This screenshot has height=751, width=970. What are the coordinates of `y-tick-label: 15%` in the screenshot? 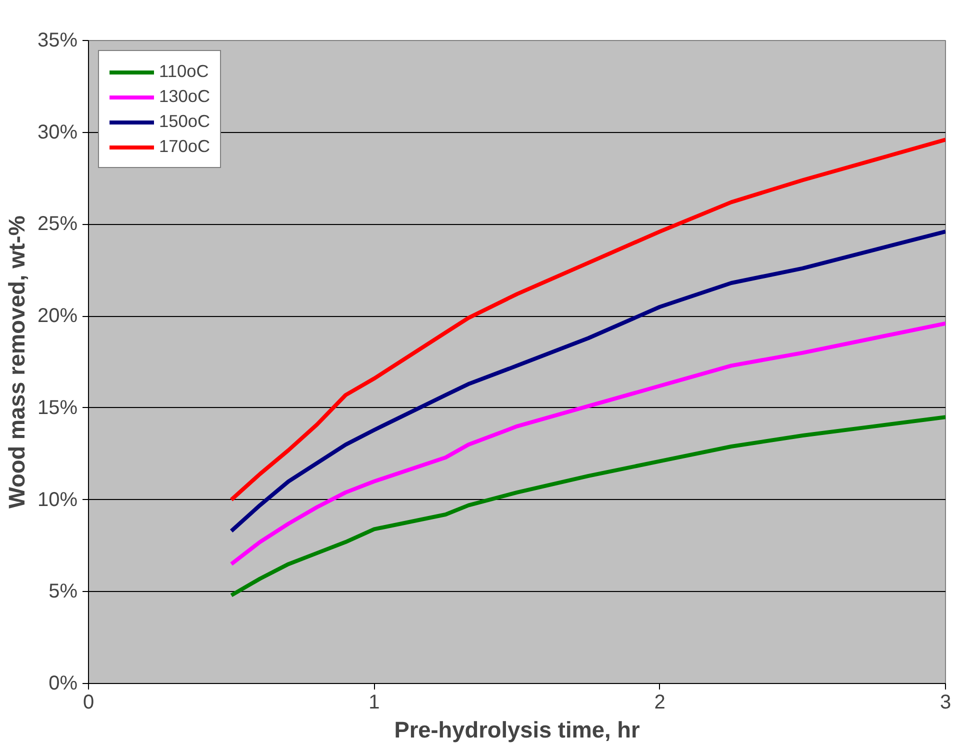 It's located at (57, 407).